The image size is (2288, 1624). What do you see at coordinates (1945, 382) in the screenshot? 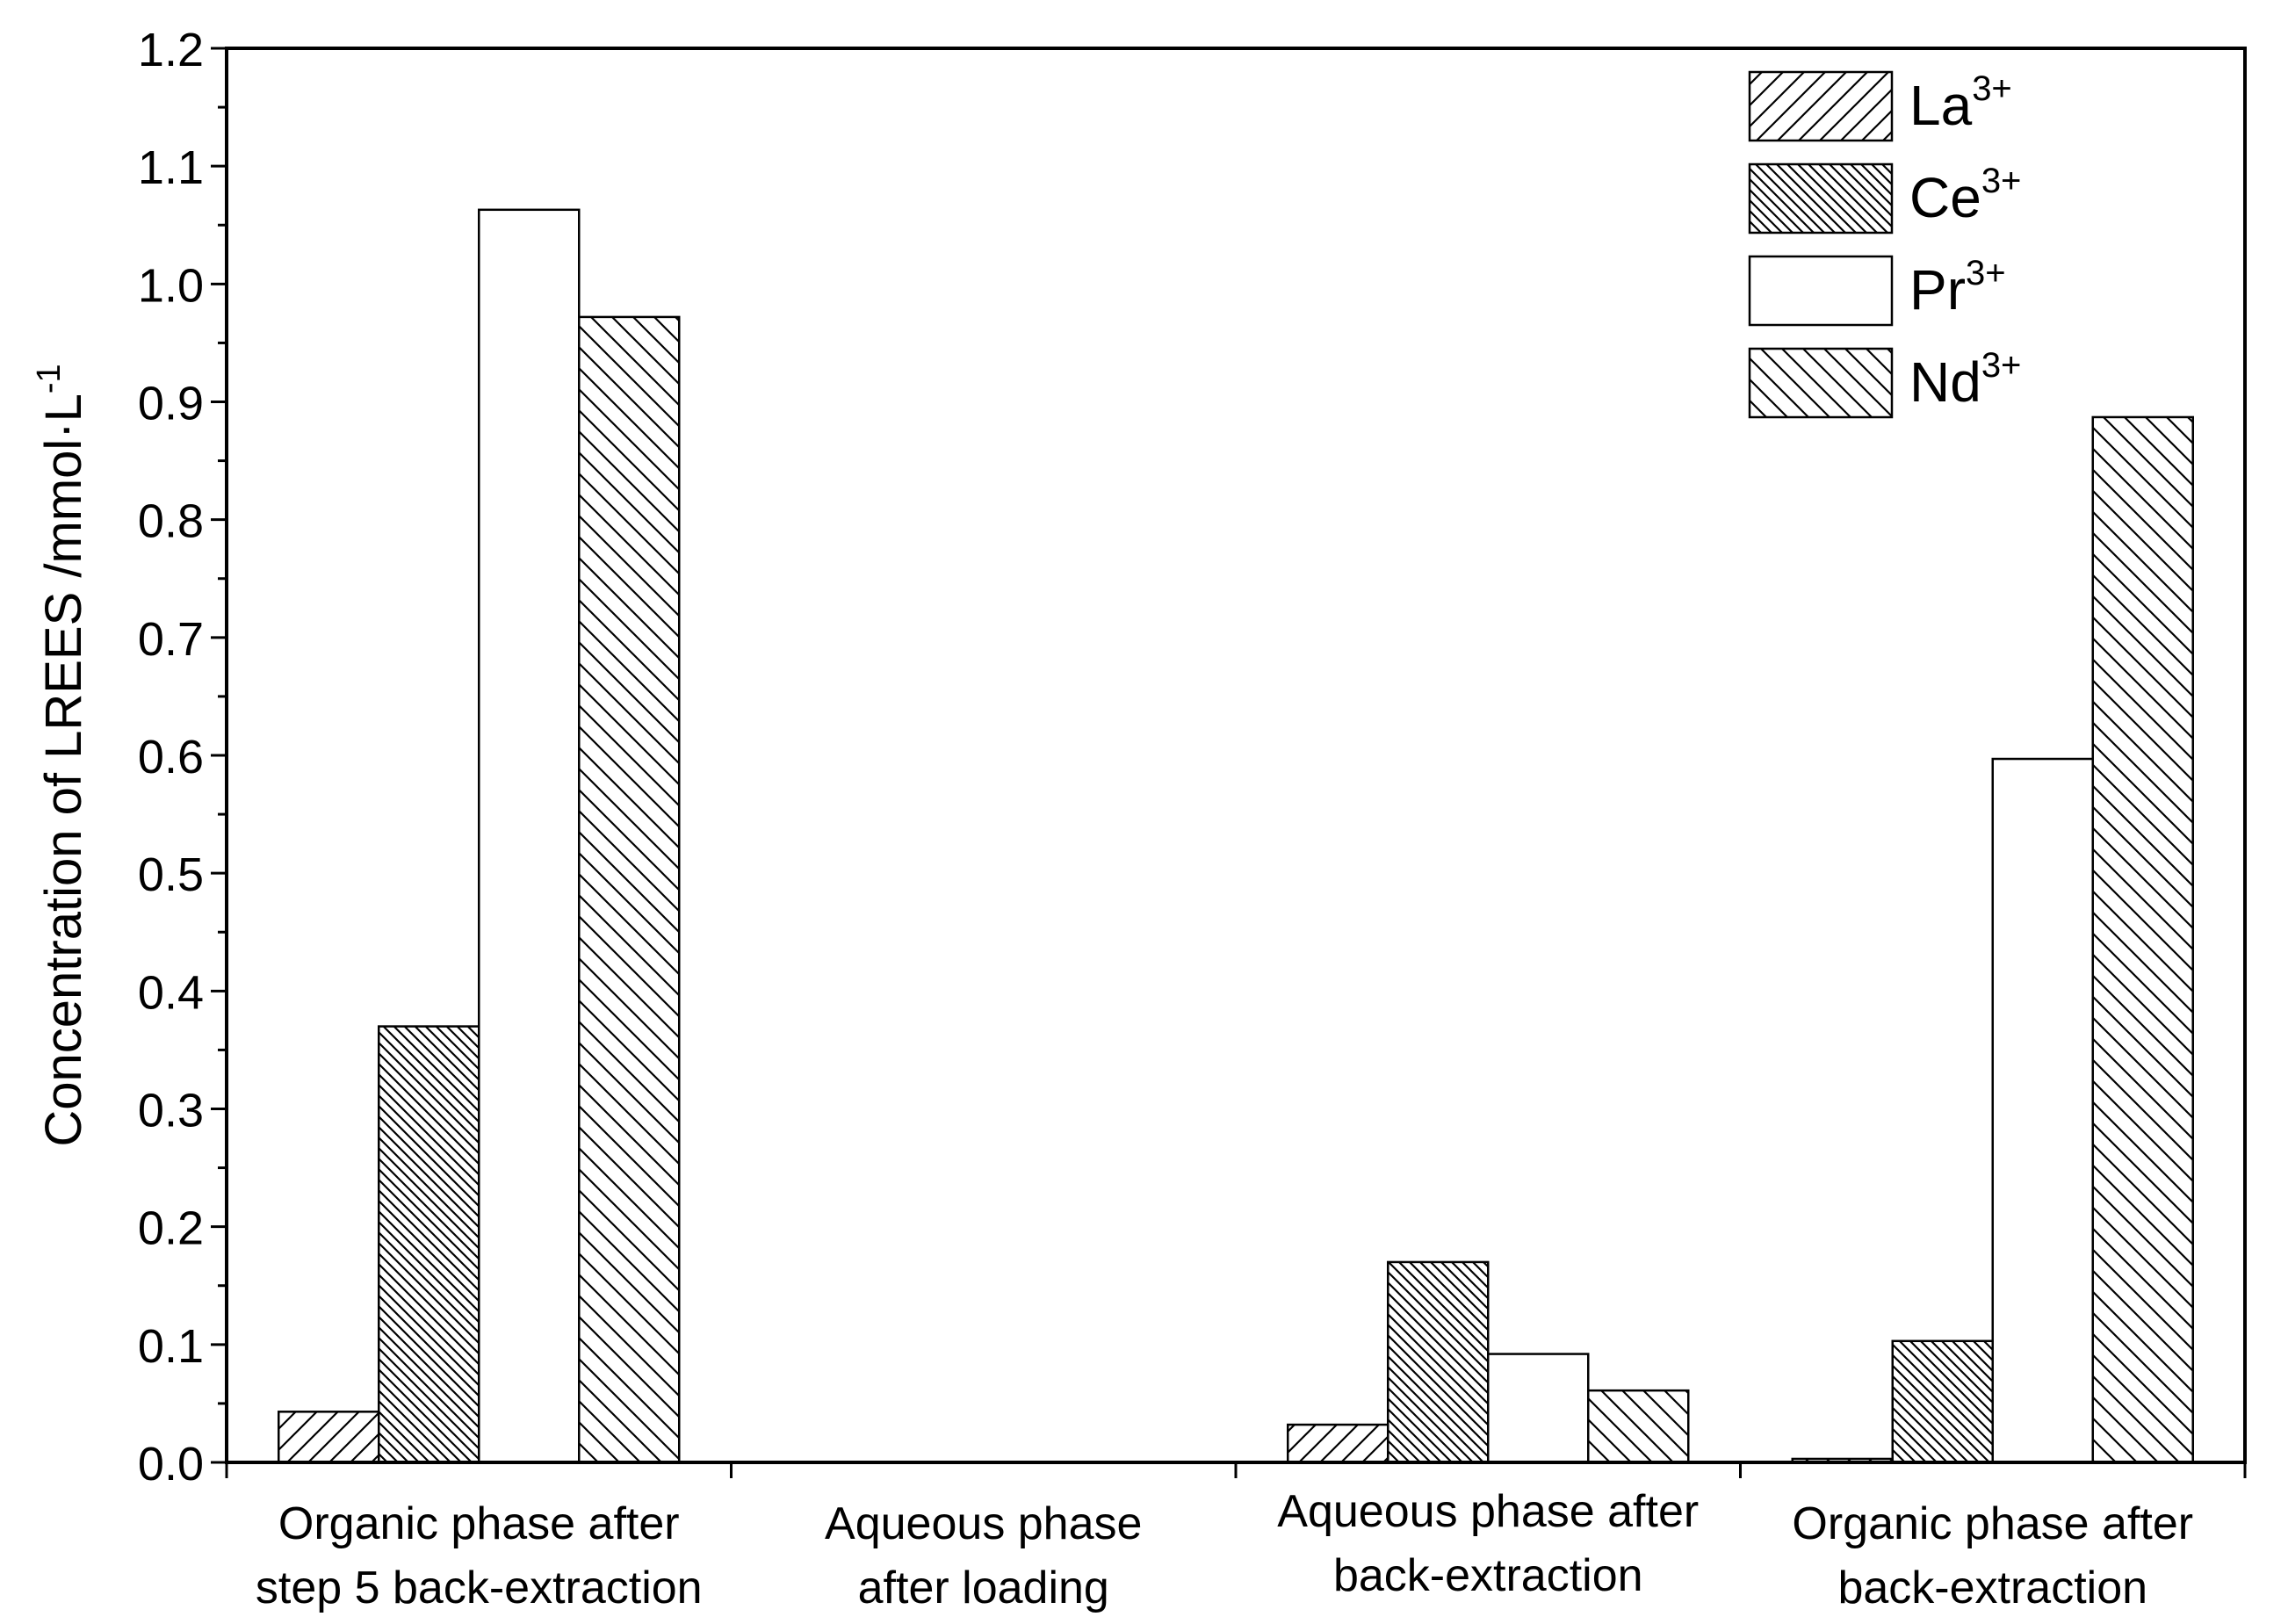
I see `legend-label-text: Nd` at bounding box center [1945, 382].